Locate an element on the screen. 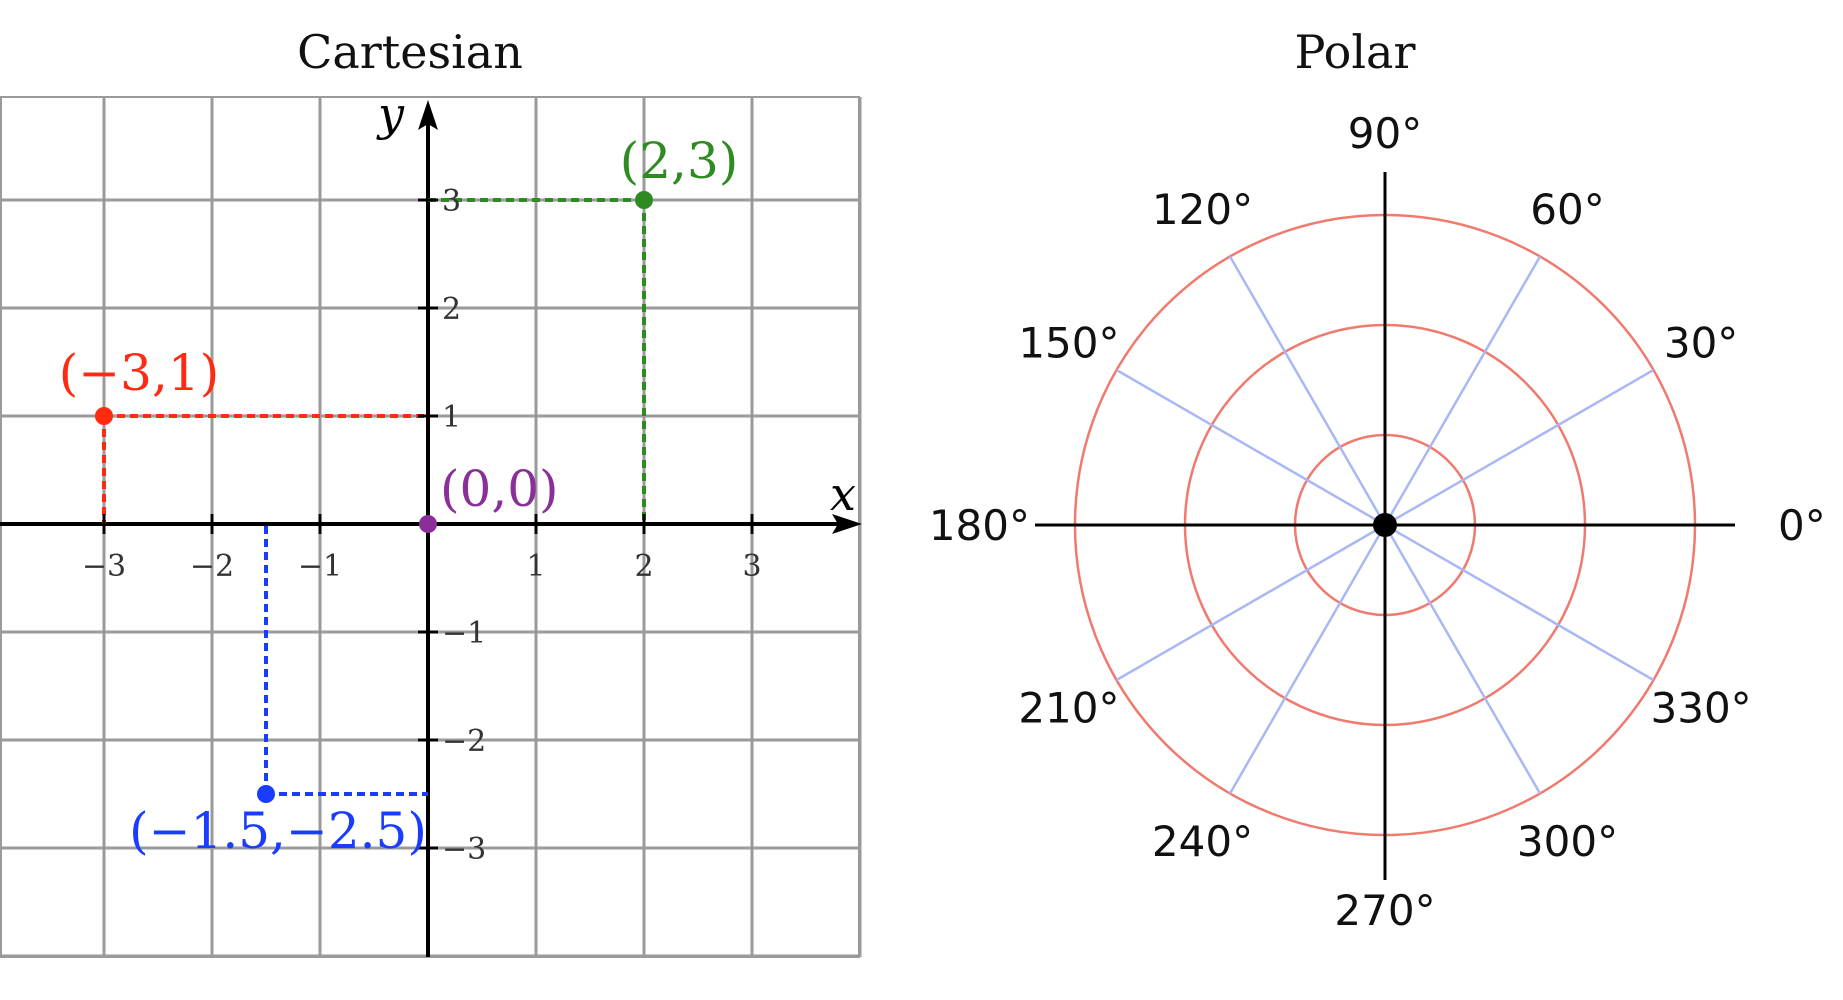  y-tick-label: −3 is located at coordinates (464, 849).